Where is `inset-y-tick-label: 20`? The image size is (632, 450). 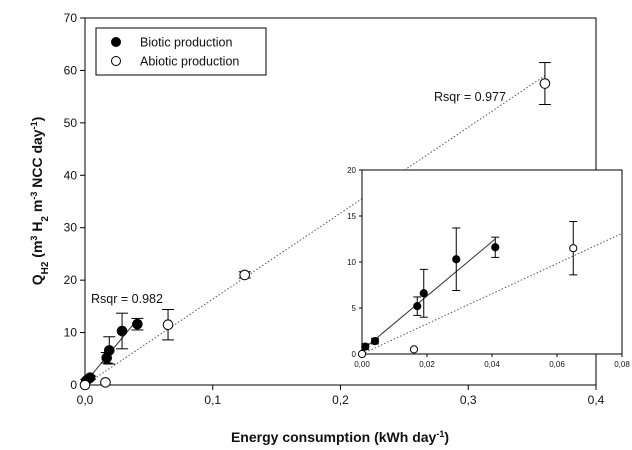 inset-y-tick-label: 20 is located at coordinates (351, 170).